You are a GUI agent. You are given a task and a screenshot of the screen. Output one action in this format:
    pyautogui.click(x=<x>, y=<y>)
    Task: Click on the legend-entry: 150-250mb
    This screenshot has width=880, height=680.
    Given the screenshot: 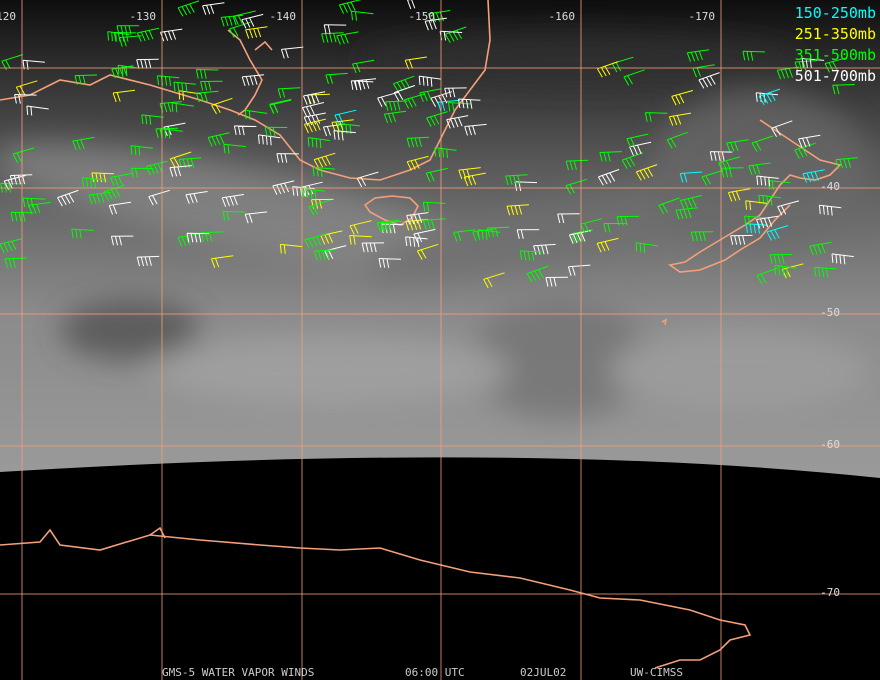 What is the action you would take?
    pyautogui.click(x=835, y=13)
    